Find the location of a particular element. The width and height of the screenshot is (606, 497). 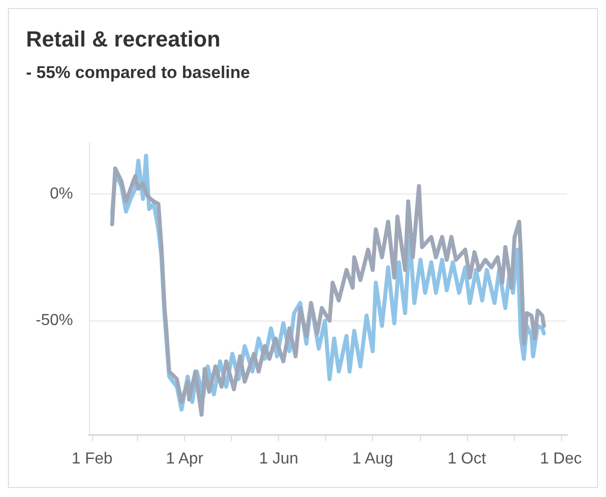

x-tick-label: 1 Oct is located at coordinates (467, 459).